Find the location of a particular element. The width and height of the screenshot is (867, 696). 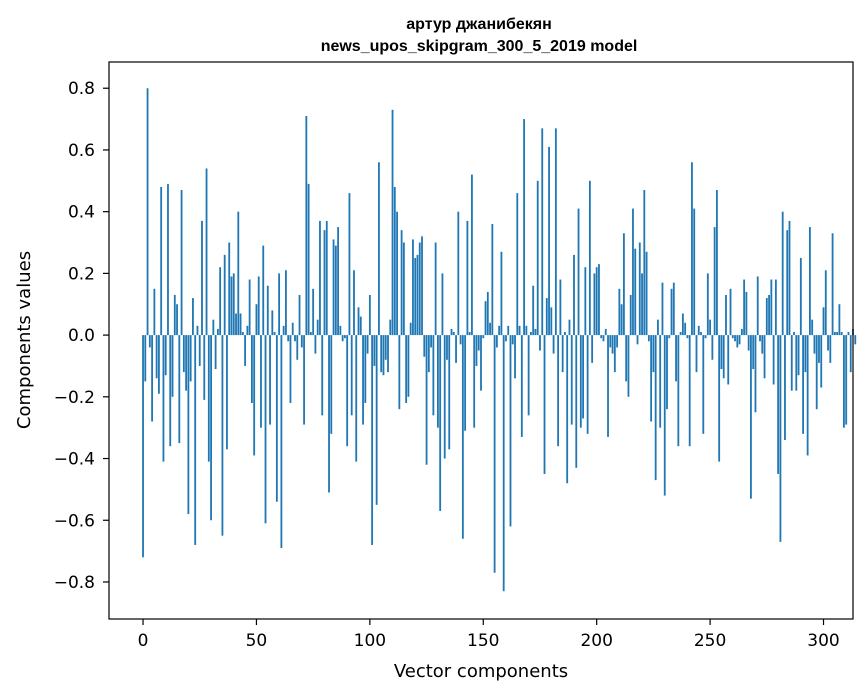

y-tick-label: 0.8 is located at coordinates (81, 89).